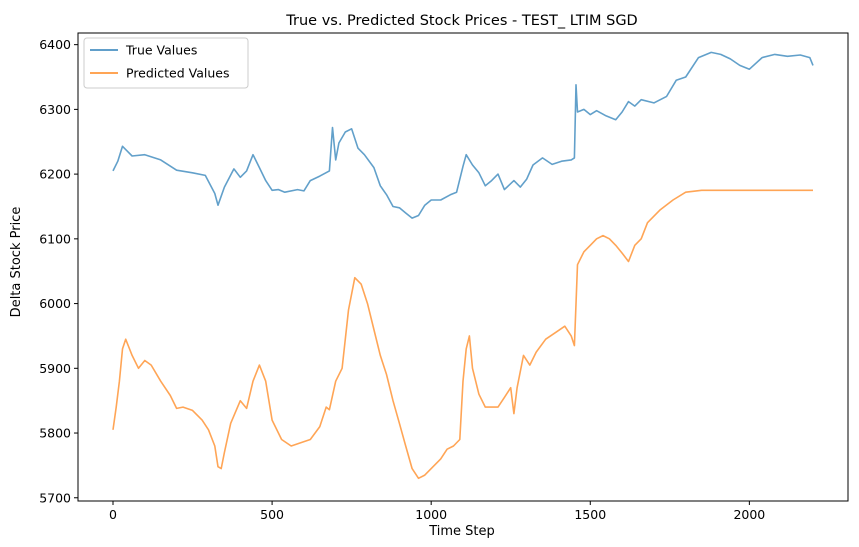 This screenshot has width=859, height=547. Describe the element at coordinates (55, 109) in the screenshot. I see `y-tick-label: 6300` at that location.